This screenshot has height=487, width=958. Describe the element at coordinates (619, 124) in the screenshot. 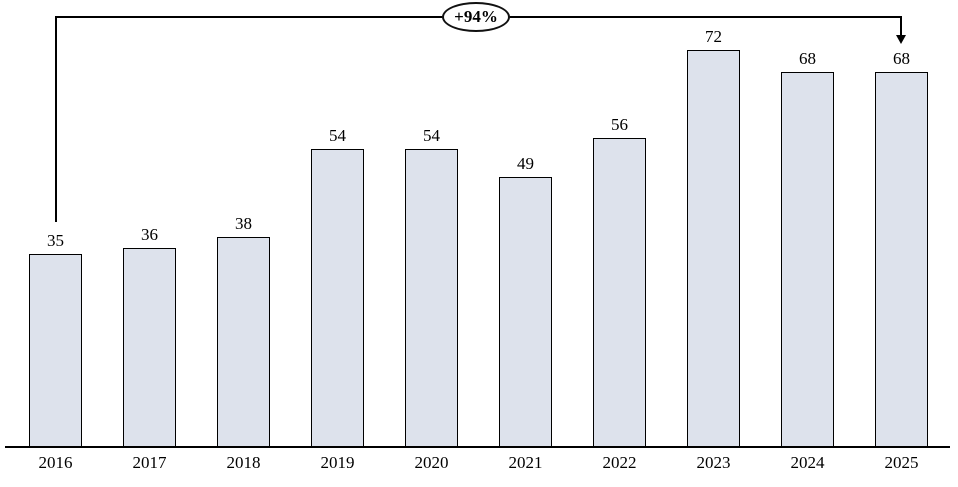

I see `bar-value-label-2022: 56` at that location.